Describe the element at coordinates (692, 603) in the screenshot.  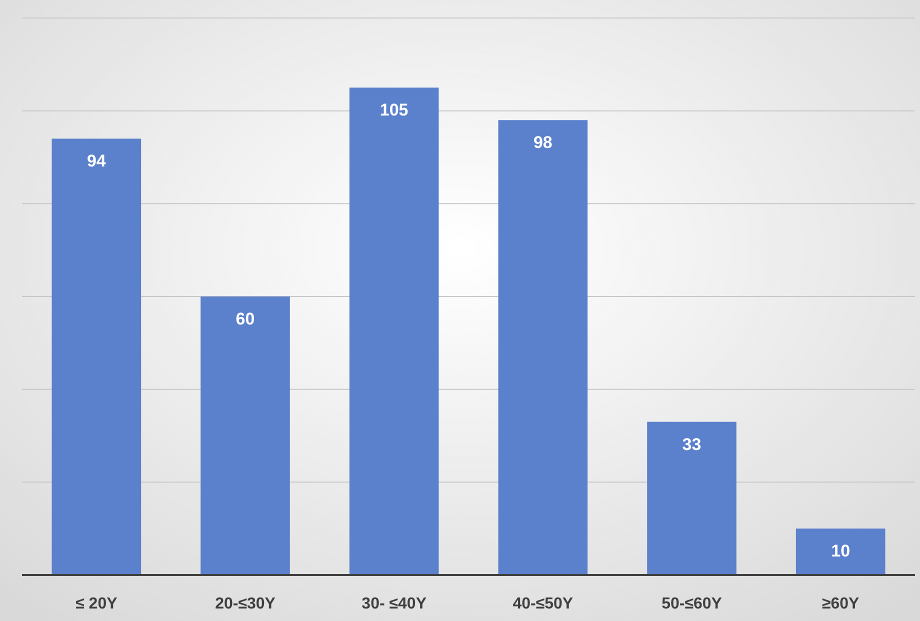
I see `x-tick-label: 50-≤60Y` at that location.